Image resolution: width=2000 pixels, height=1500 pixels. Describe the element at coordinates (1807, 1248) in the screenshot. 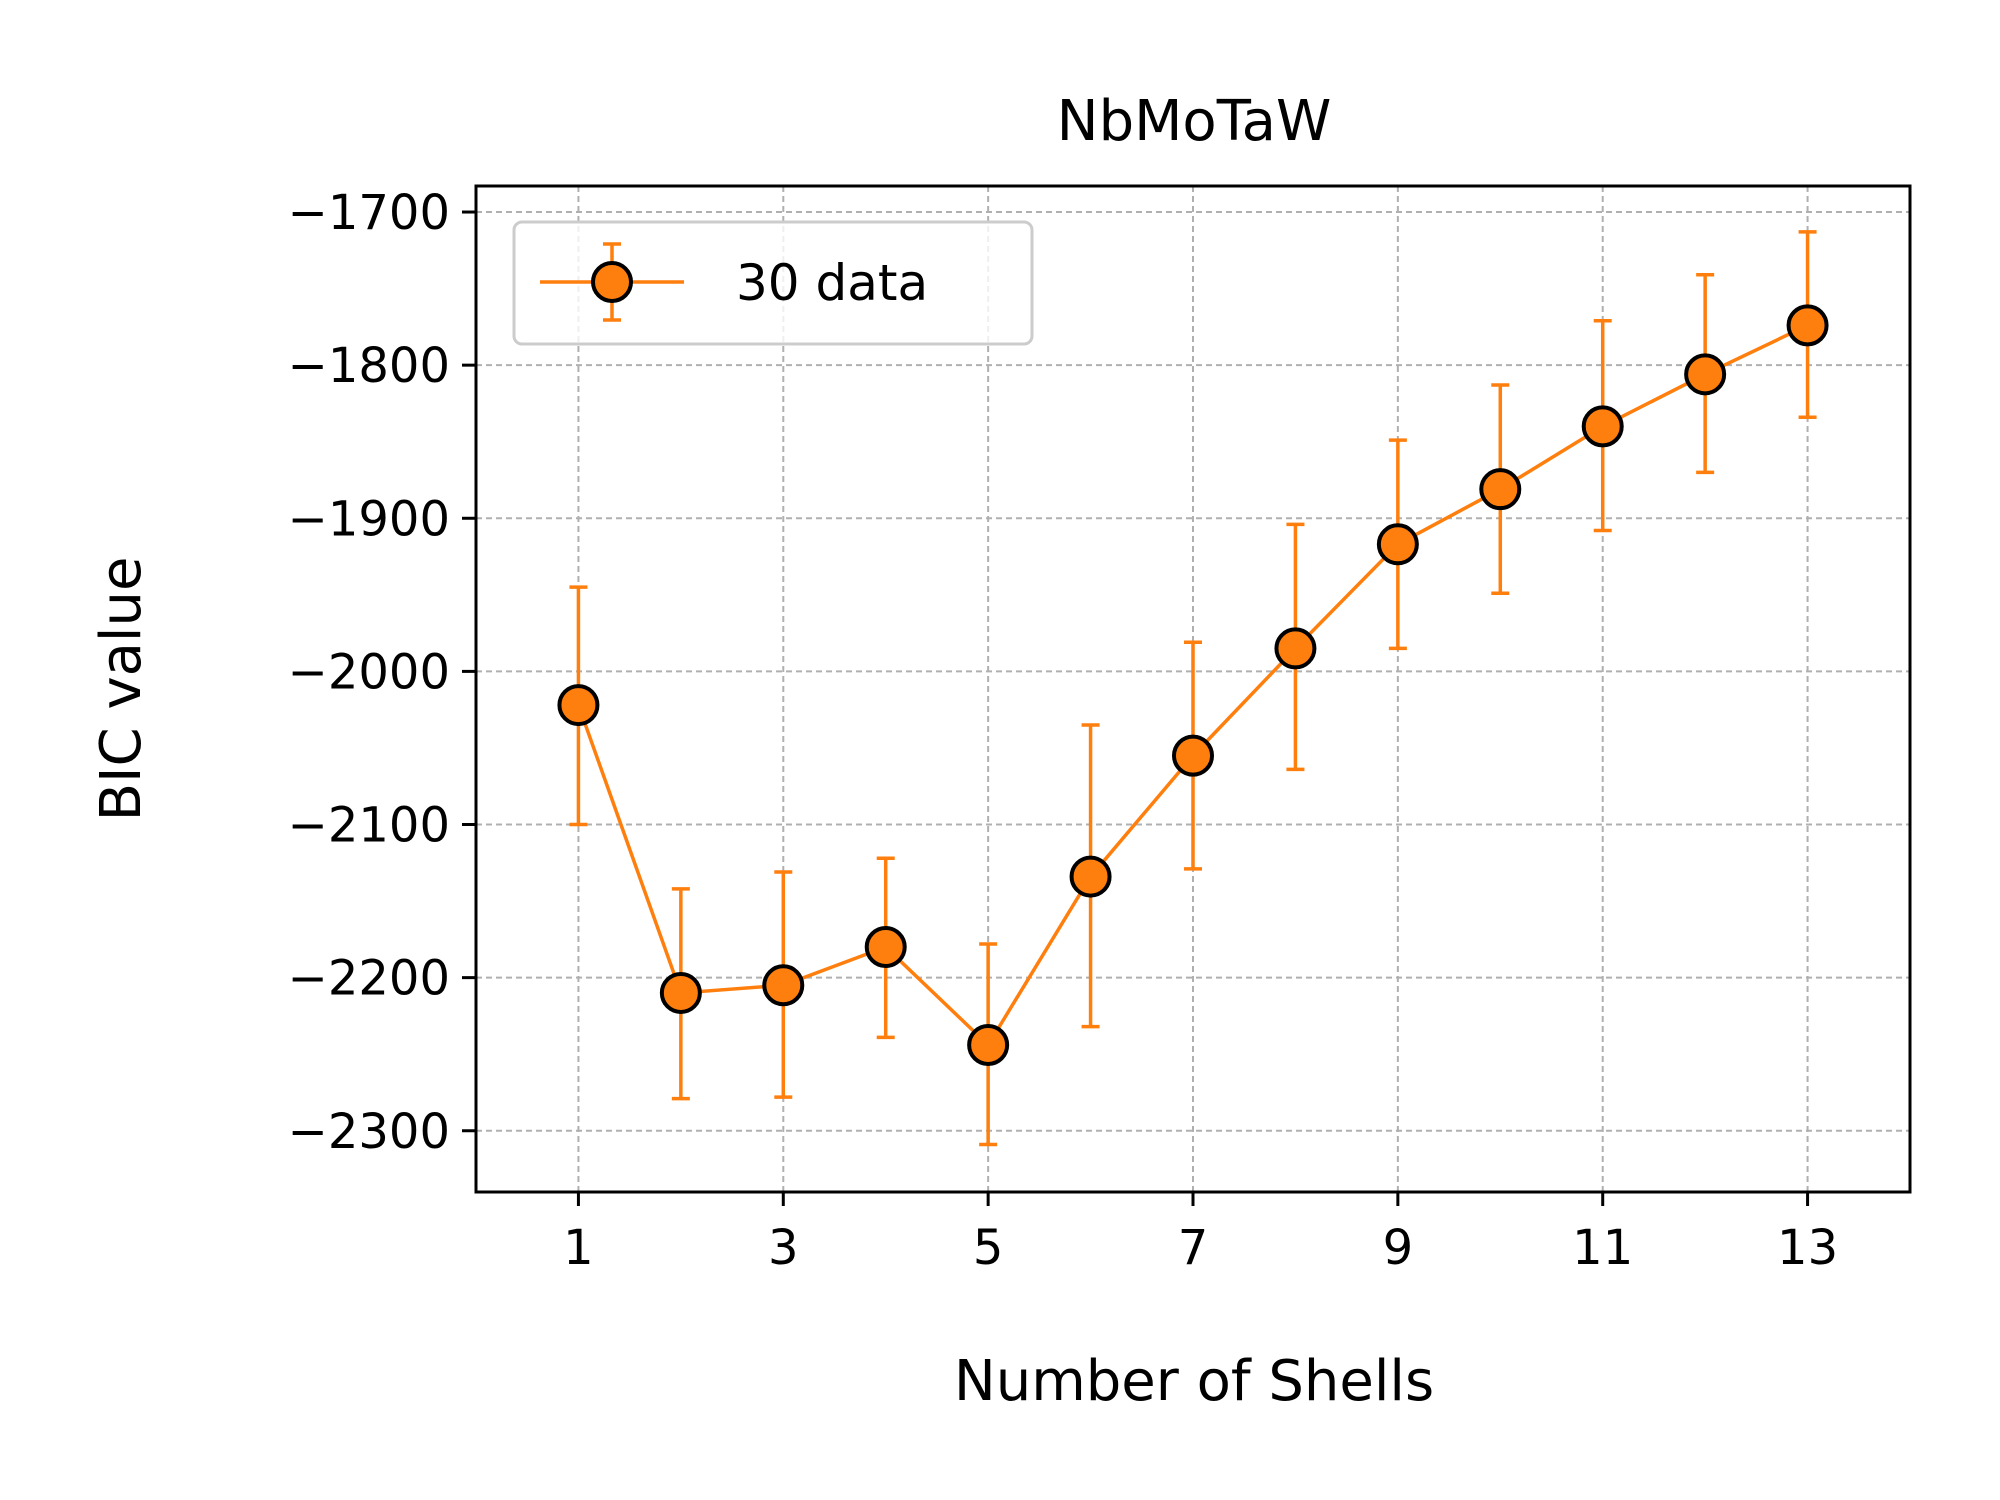

I see `x-tick-label: 13` at that location.